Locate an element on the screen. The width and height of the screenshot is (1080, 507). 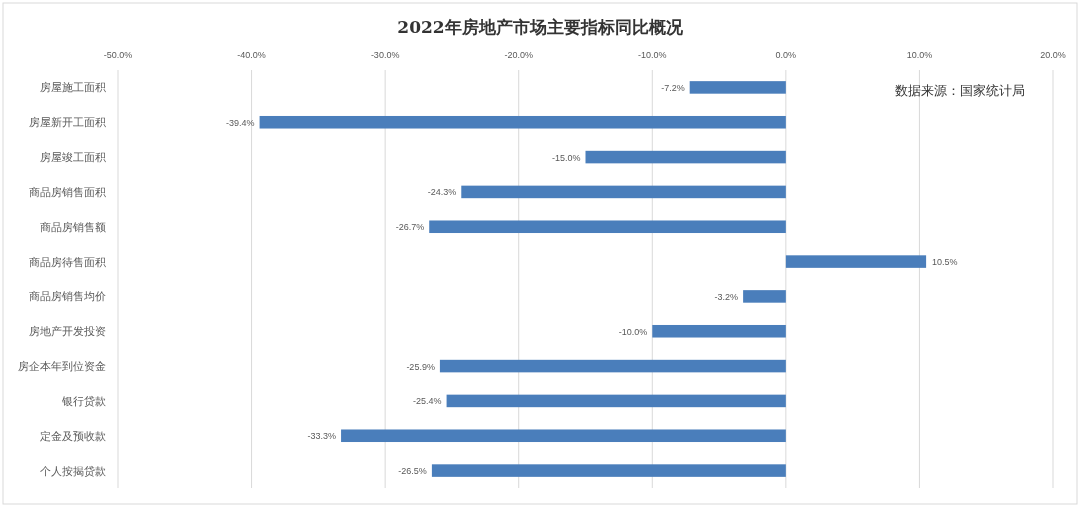
x-tick-label: -50.0% is located at coordinates (118, 55).